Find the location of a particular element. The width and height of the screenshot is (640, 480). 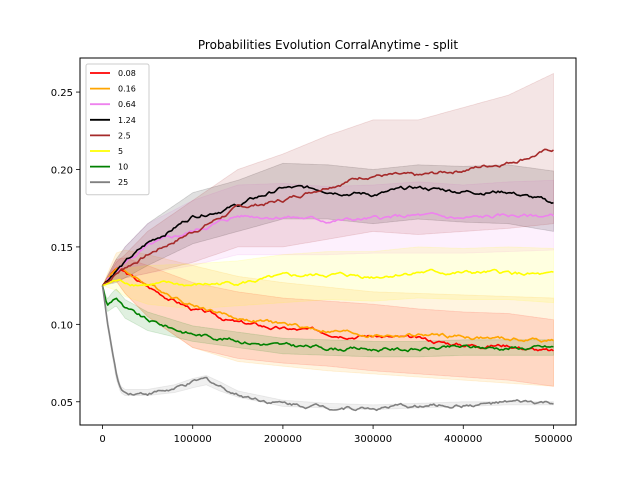

legend-label-0.08: 0.08 is located at coordinates (127, 73).